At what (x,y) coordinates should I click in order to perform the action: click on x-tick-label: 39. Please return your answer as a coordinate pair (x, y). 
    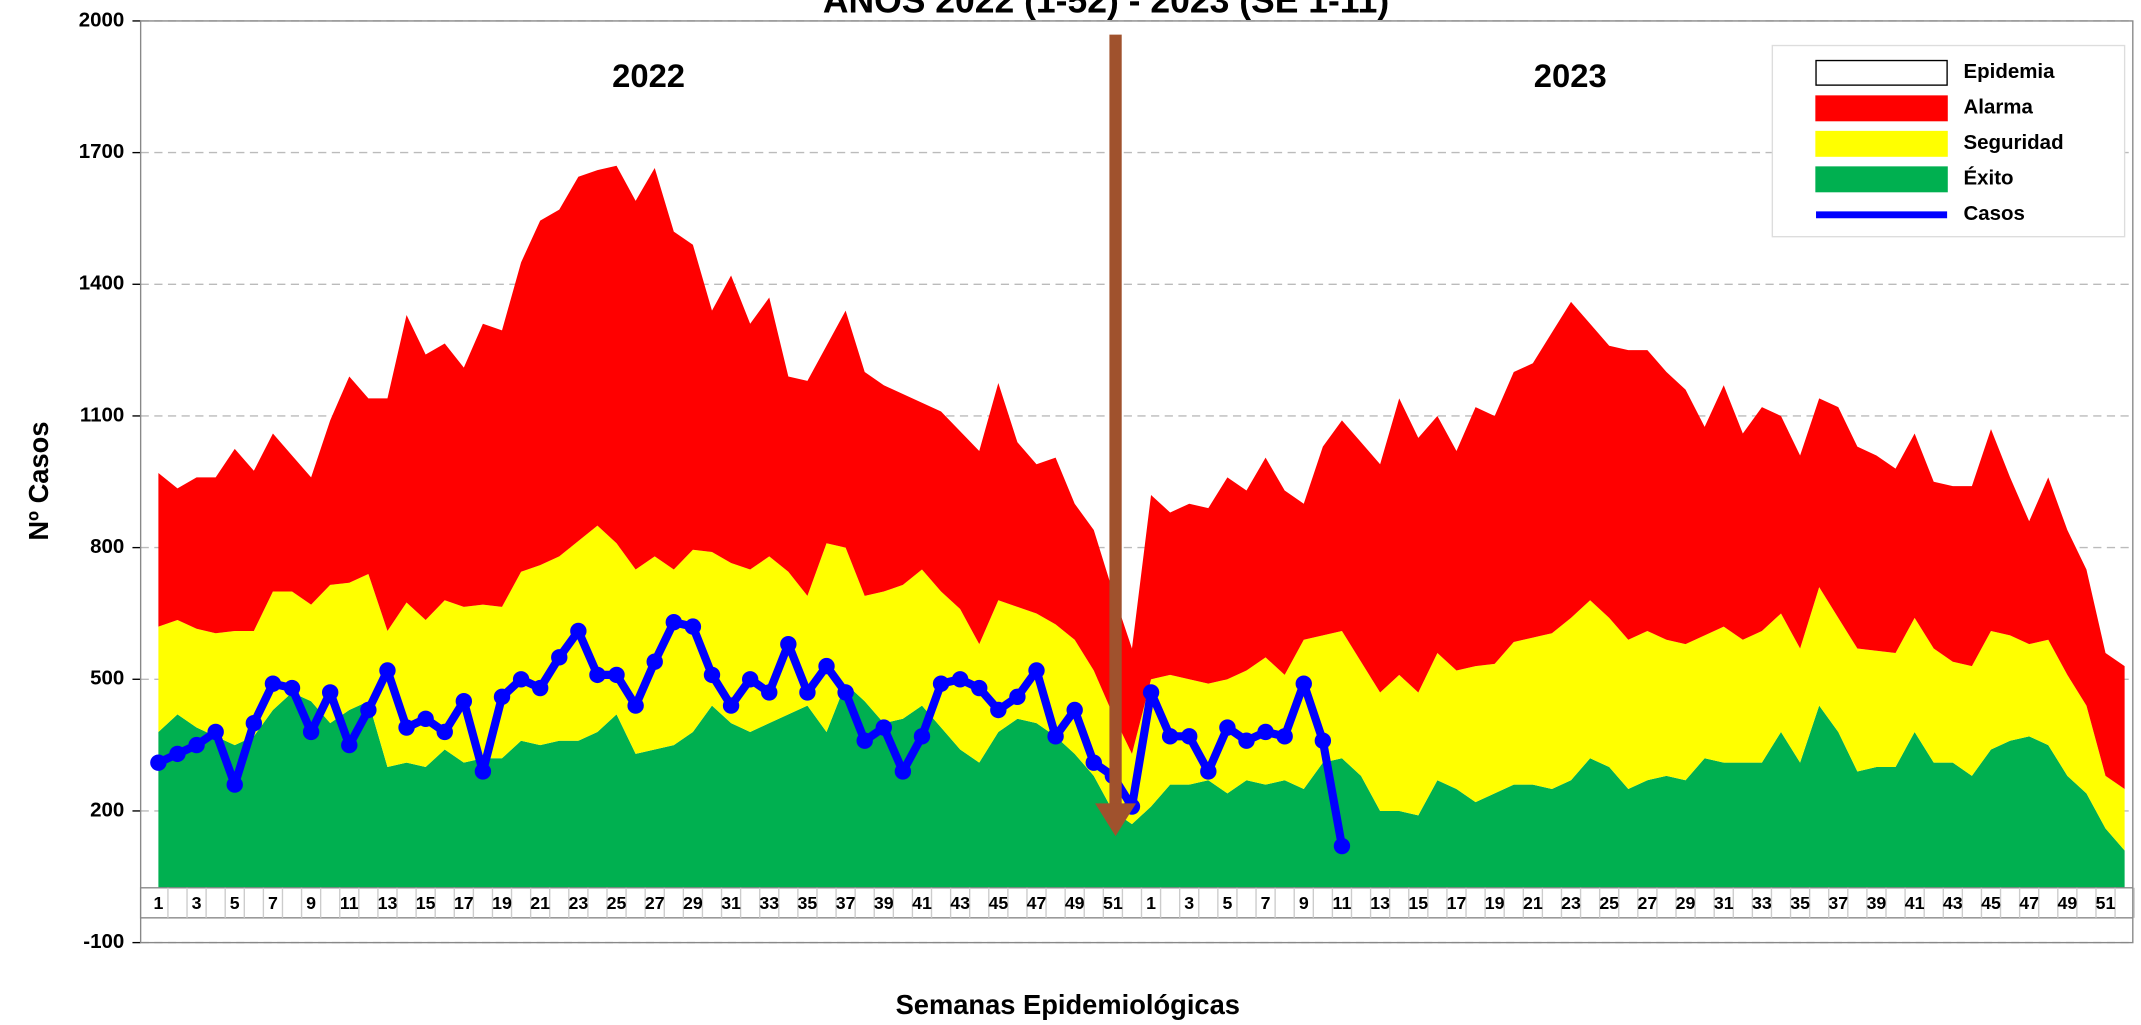
    Looking at the image, I should click on (1877, 903).